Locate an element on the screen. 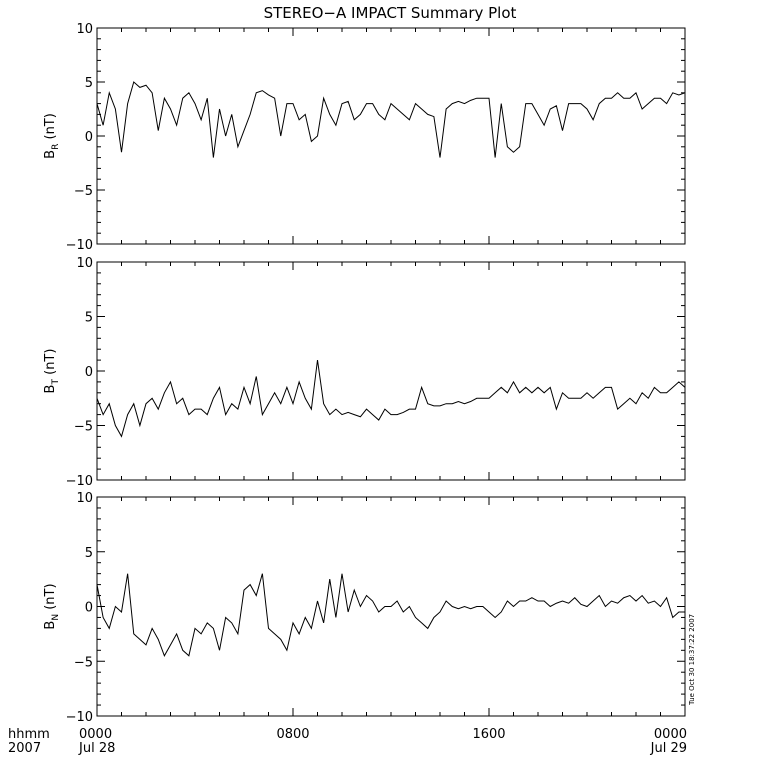 The image size is (780, 780). x-tick-label: 0800 is located at coordinates (292, 734).